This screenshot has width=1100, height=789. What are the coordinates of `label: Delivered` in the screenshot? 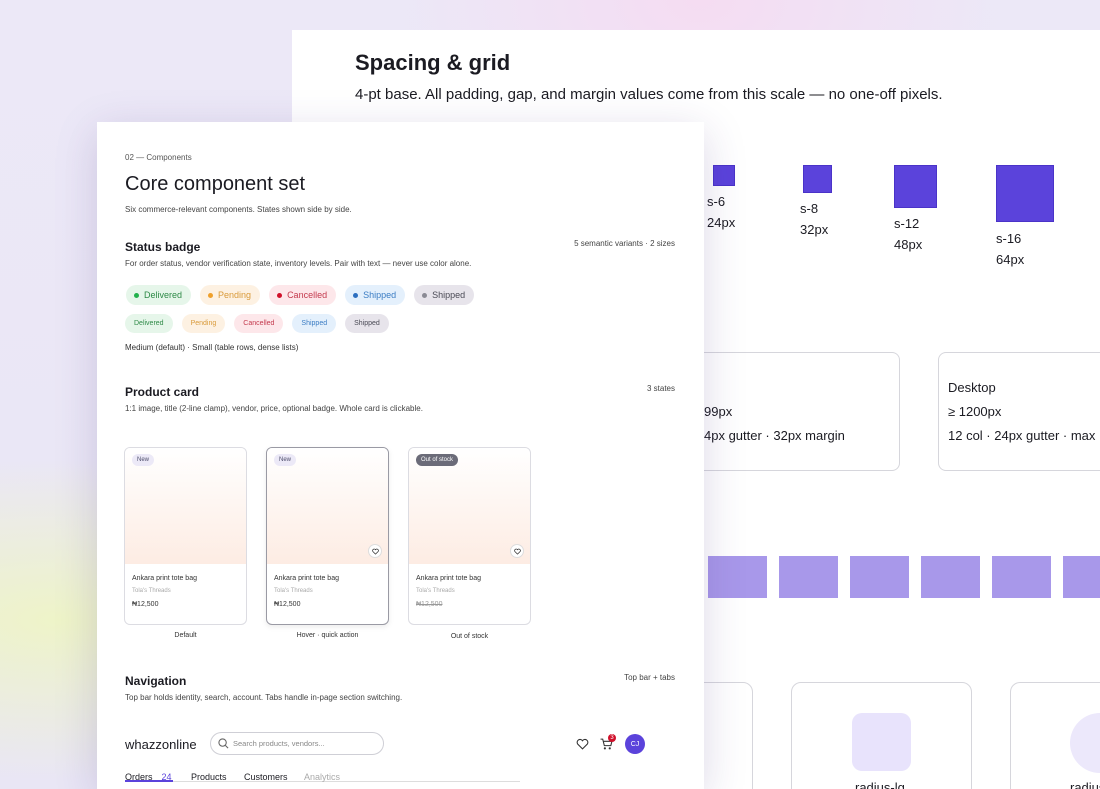 It's located at (163, 294).